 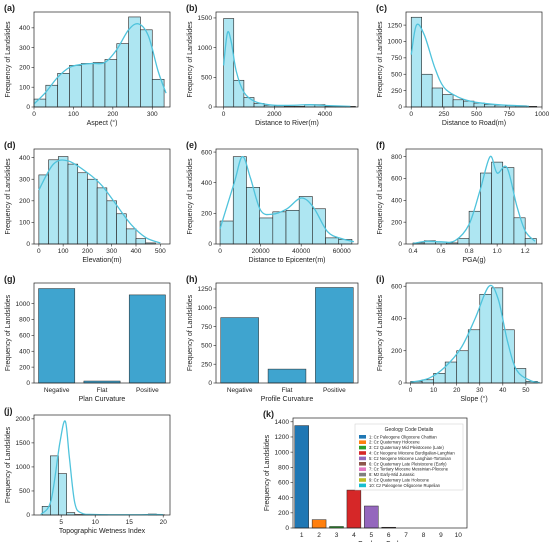 I want to click on chart-k-xtick-label: 1, so click(x=302, y=535).